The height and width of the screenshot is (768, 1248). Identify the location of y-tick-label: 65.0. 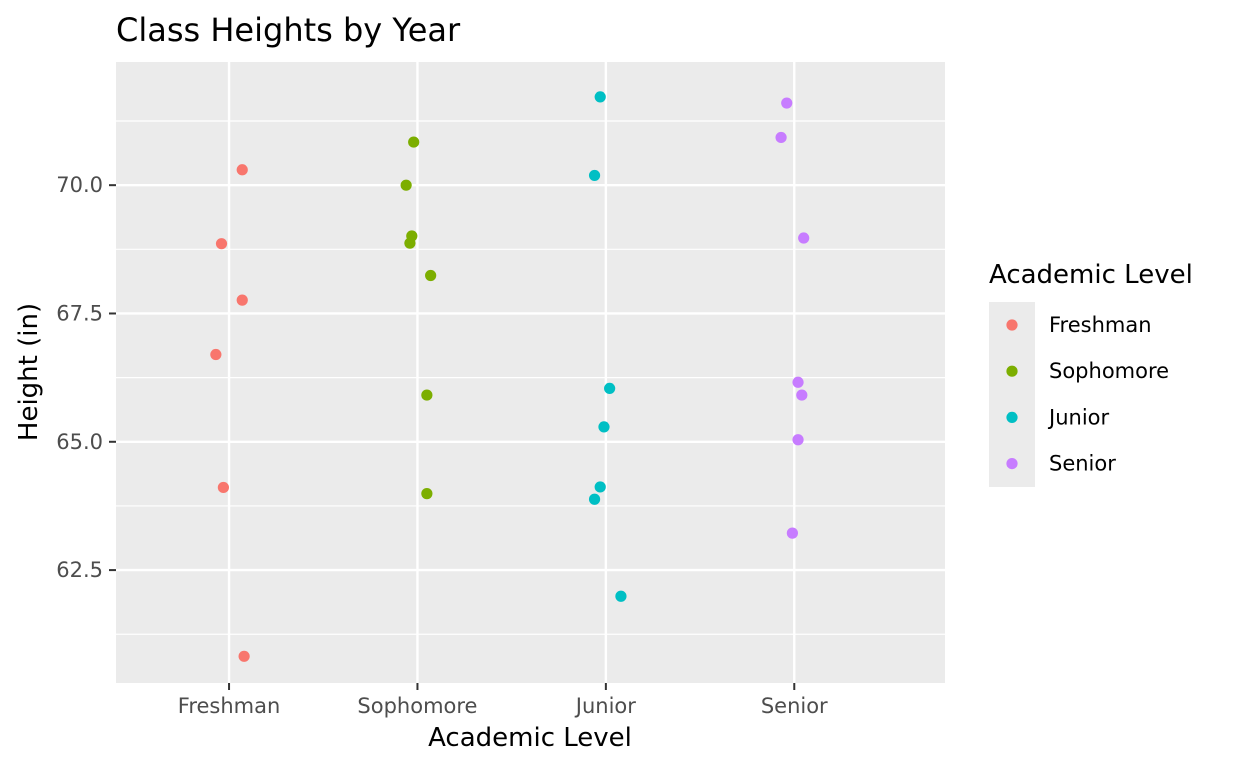
(79, 442).